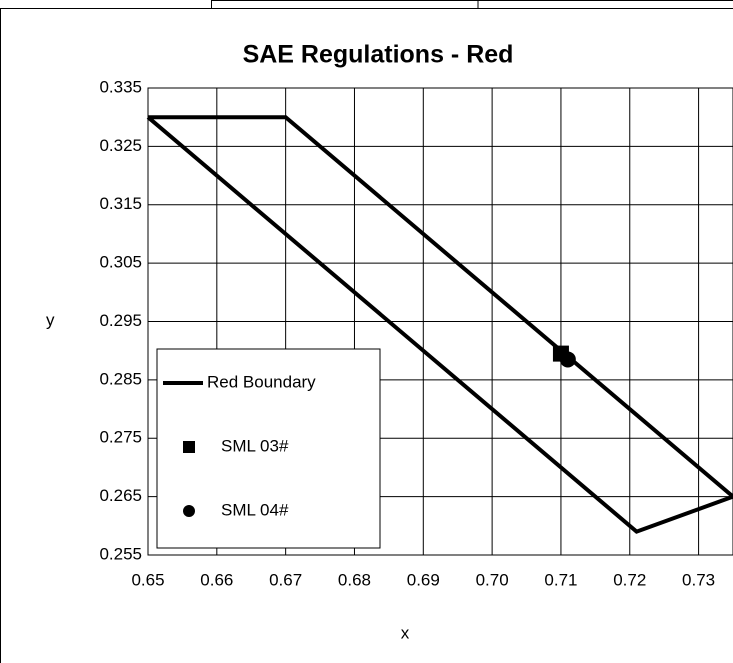 The width and height of the screenshot is (733, 663). Describe the element at coordinates (216, 579) in the screenshot. I see `x-tick-label: 0.66` at that location.